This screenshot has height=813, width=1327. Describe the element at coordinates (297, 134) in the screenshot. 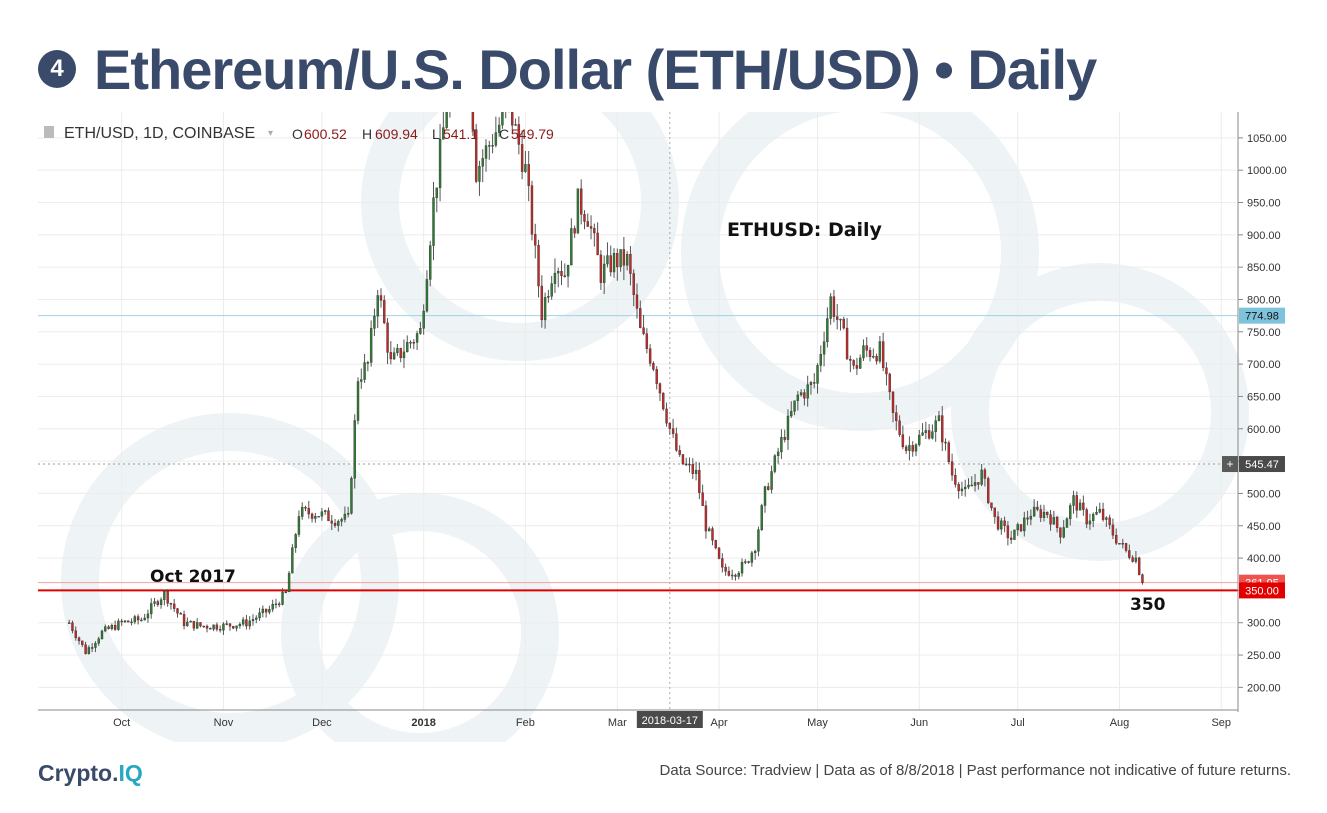

I see `ohlc-open-key: O` at that location.